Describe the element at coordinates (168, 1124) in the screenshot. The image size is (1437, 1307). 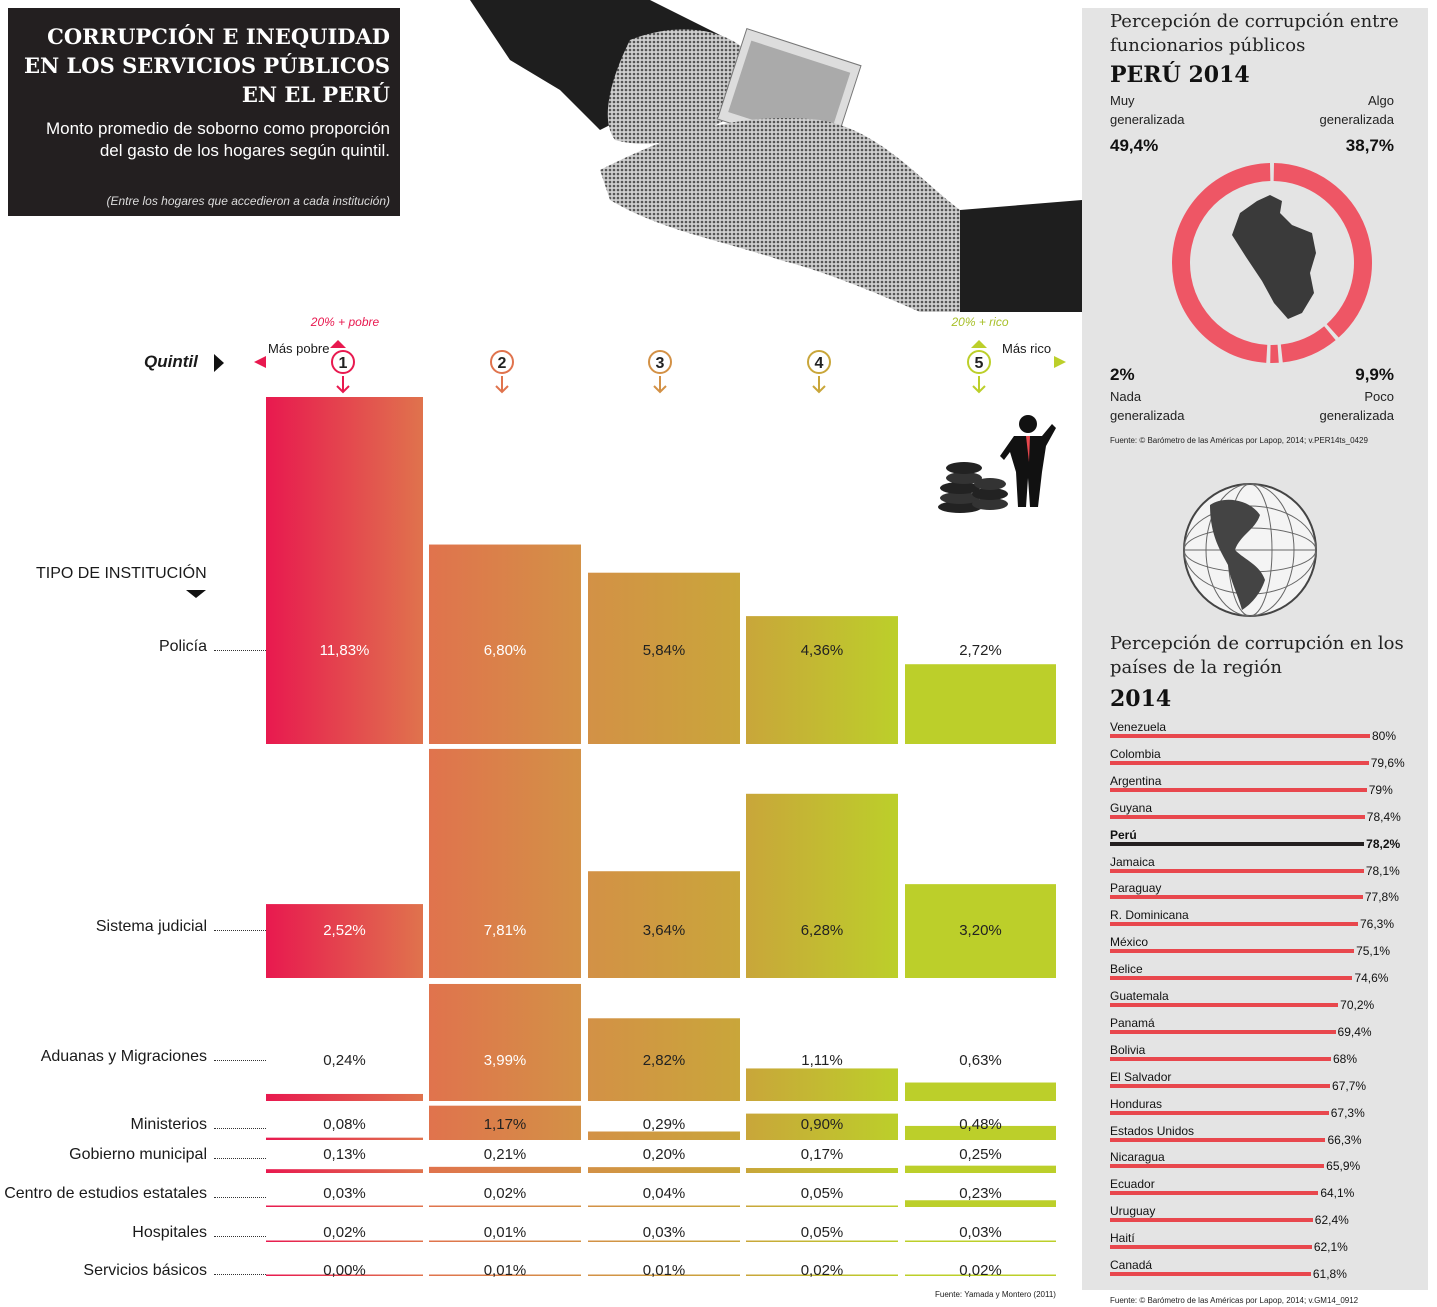
I see `institution-label: Ministerios` at that location.